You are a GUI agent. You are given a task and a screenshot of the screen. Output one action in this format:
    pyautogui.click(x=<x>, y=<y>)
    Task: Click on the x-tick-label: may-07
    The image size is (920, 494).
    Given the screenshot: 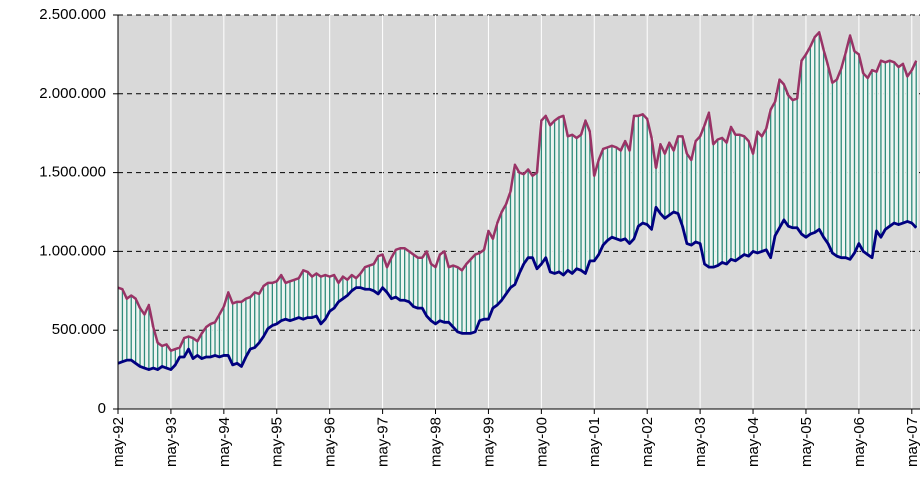 What is the action you would take?
    pyautogui.click(x=912, y=442)
    